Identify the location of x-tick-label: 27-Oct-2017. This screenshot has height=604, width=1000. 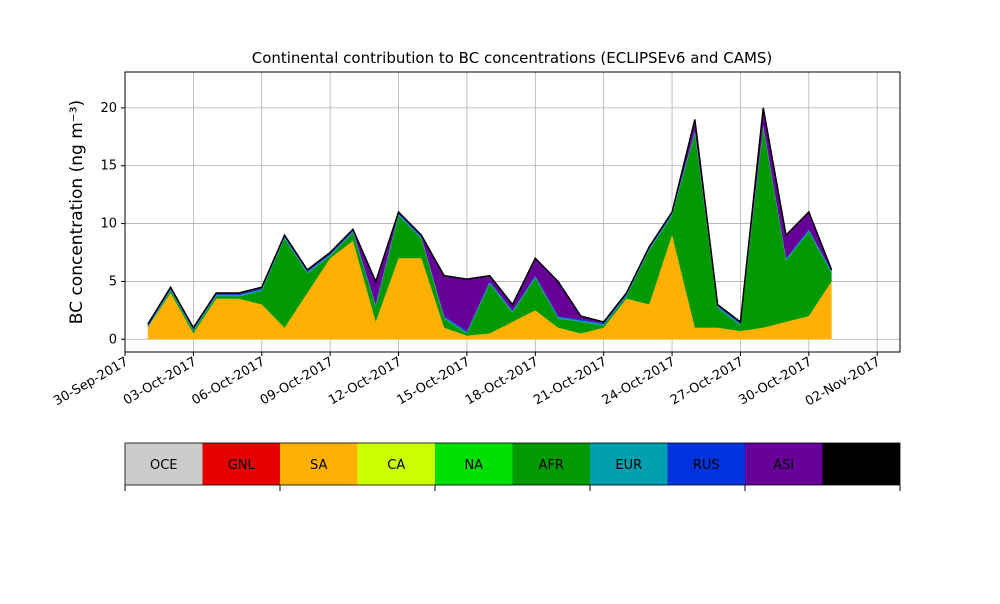
(707, 381).